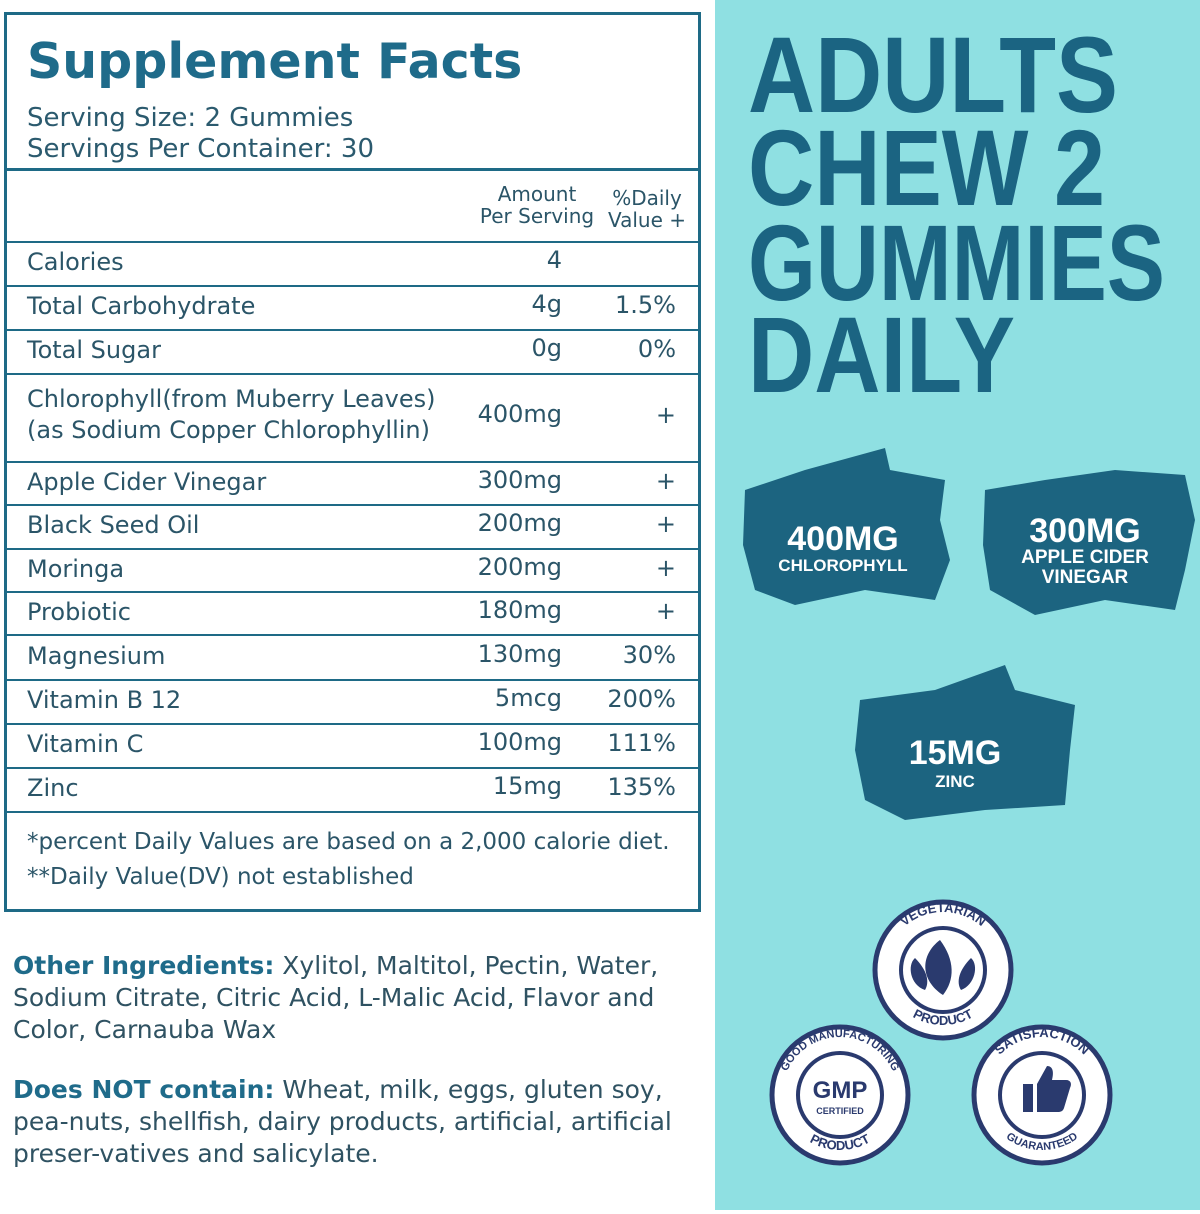 This screenshot has width=1200, height=1214. I want to click on headline-line: DAILY, so click(881, 354).